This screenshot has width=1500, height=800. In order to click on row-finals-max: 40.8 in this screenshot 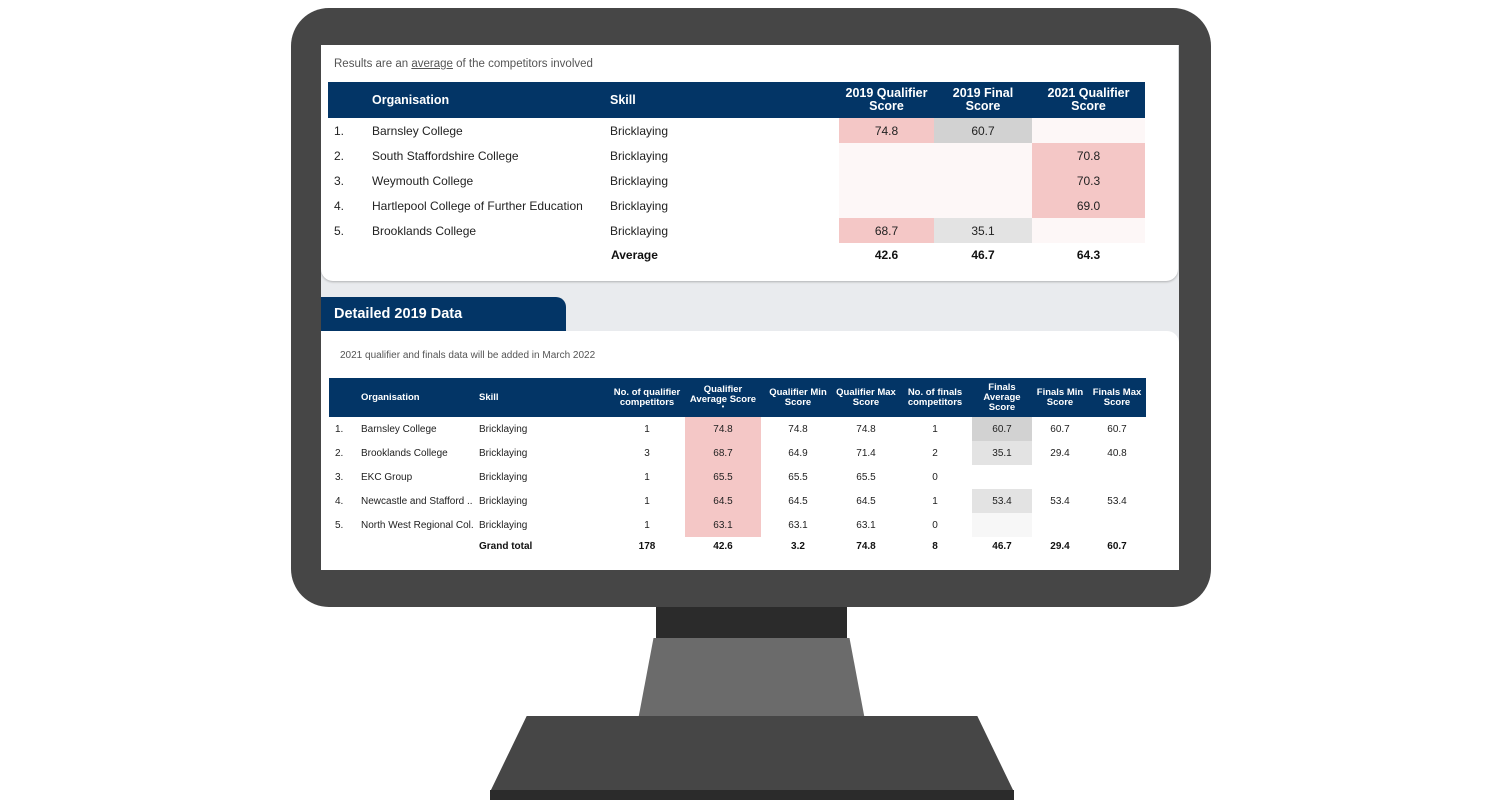, I will do `click(1117, 453)`.